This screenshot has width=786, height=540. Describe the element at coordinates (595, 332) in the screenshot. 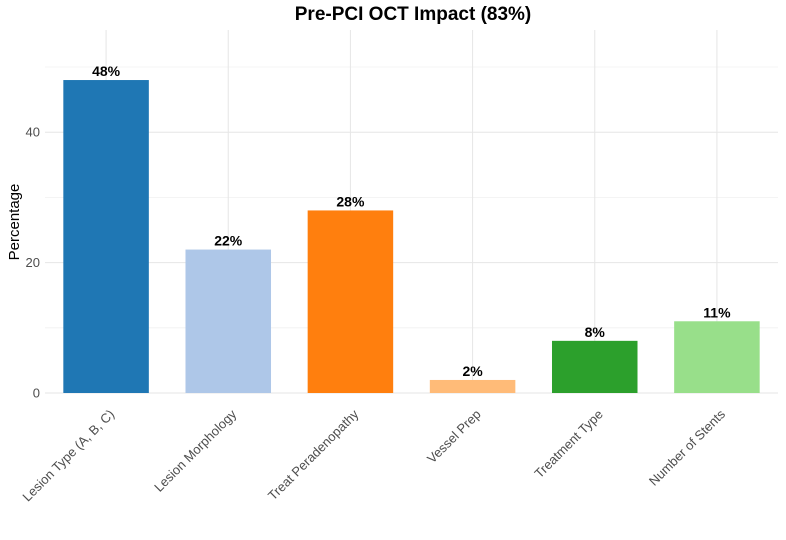

I see `data-label: 8%` at that location.